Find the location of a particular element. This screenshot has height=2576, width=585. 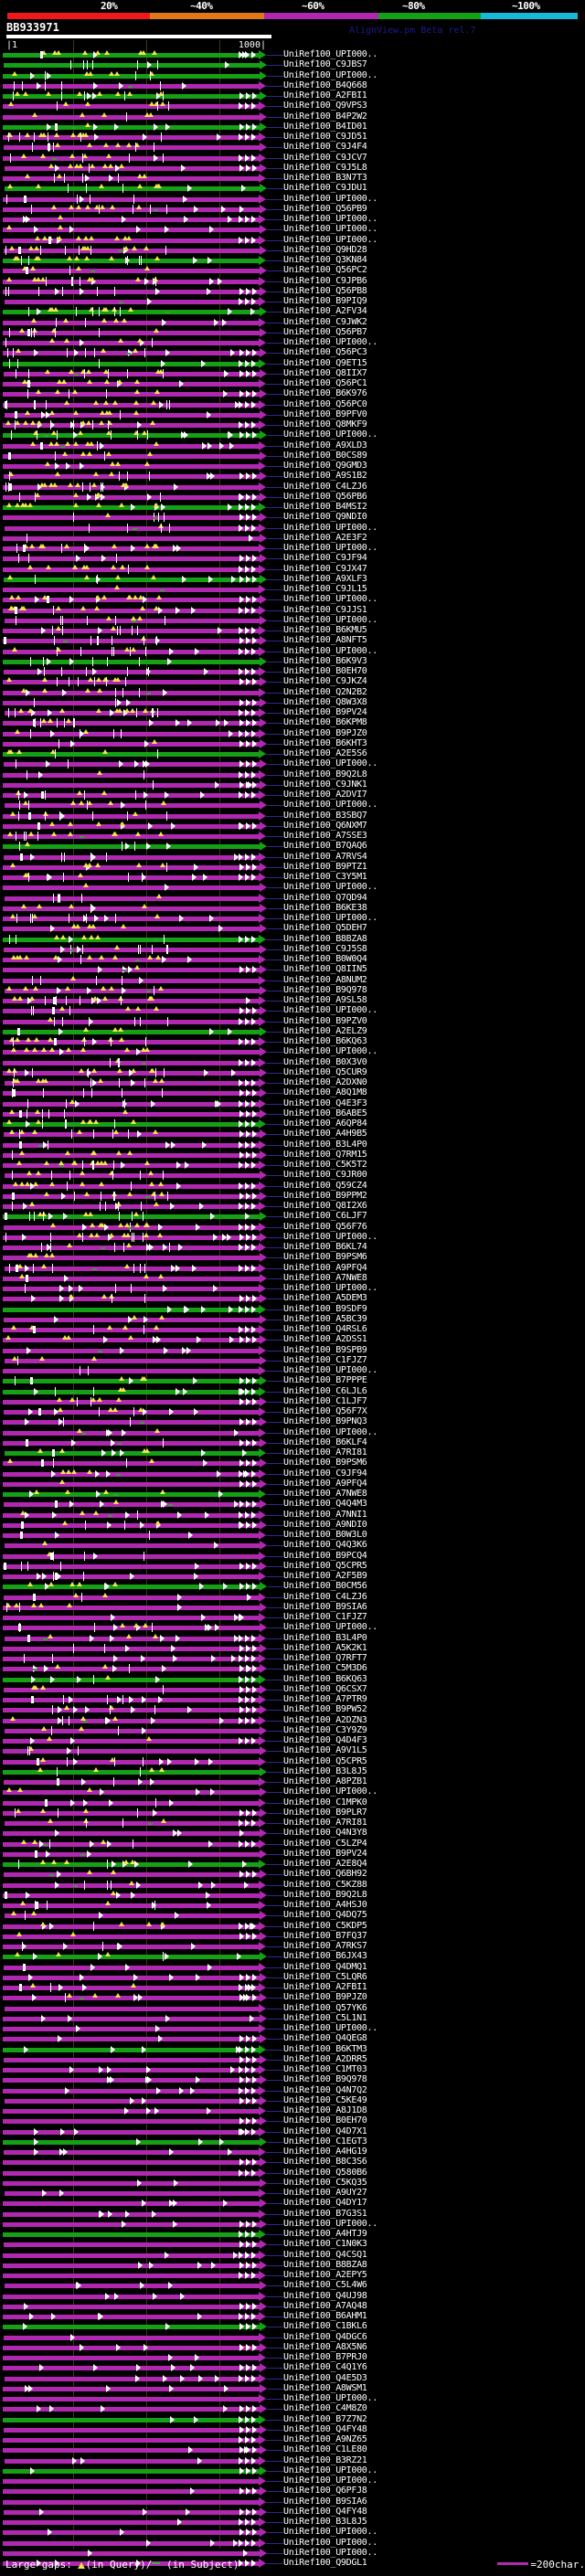

subject-label: UniRef100_B9PNQ3 is located at coordinates (325, 1421).